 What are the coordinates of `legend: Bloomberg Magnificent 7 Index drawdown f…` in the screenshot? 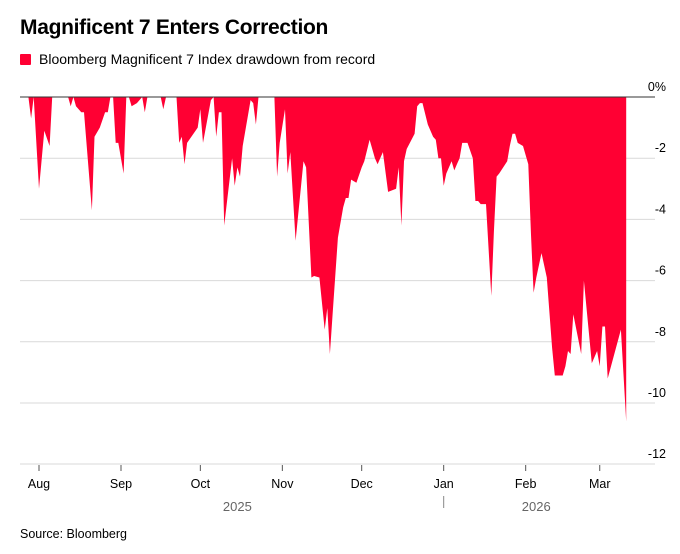 It's located at (197, 59).